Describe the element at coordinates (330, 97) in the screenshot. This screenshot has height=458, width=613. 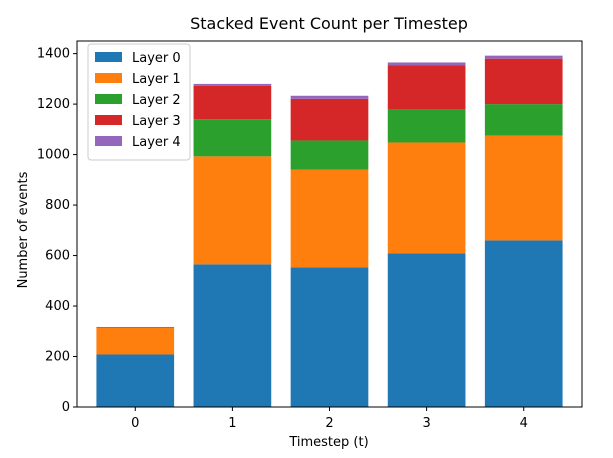
I see `bar-t2-layer4` at that location.